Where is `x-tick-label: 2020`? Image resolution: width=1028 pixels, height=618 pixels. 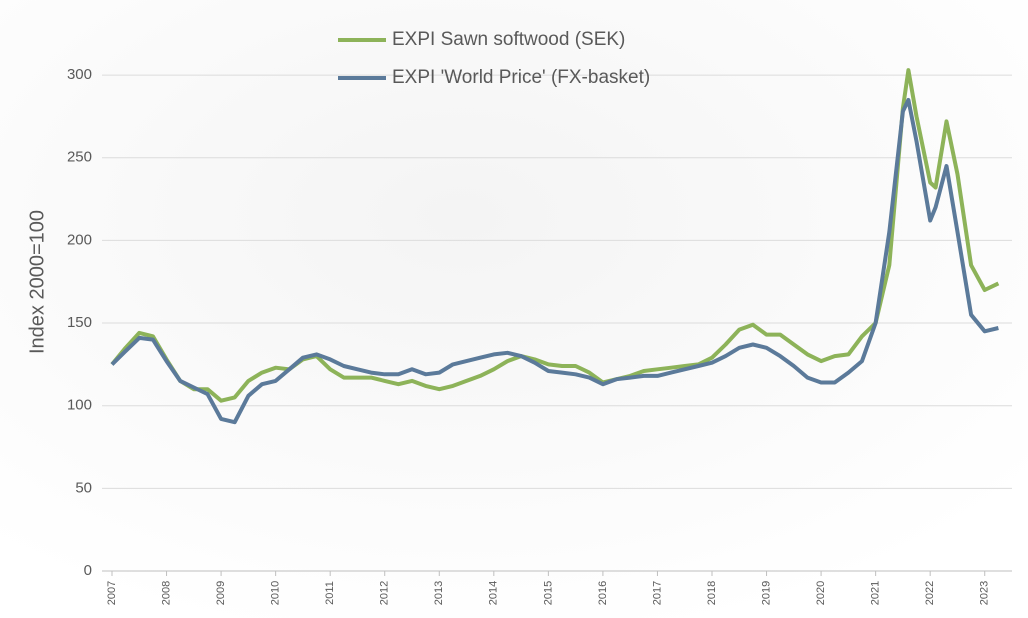
x-tick-label: 2020 is located at coordinates (821, 593).